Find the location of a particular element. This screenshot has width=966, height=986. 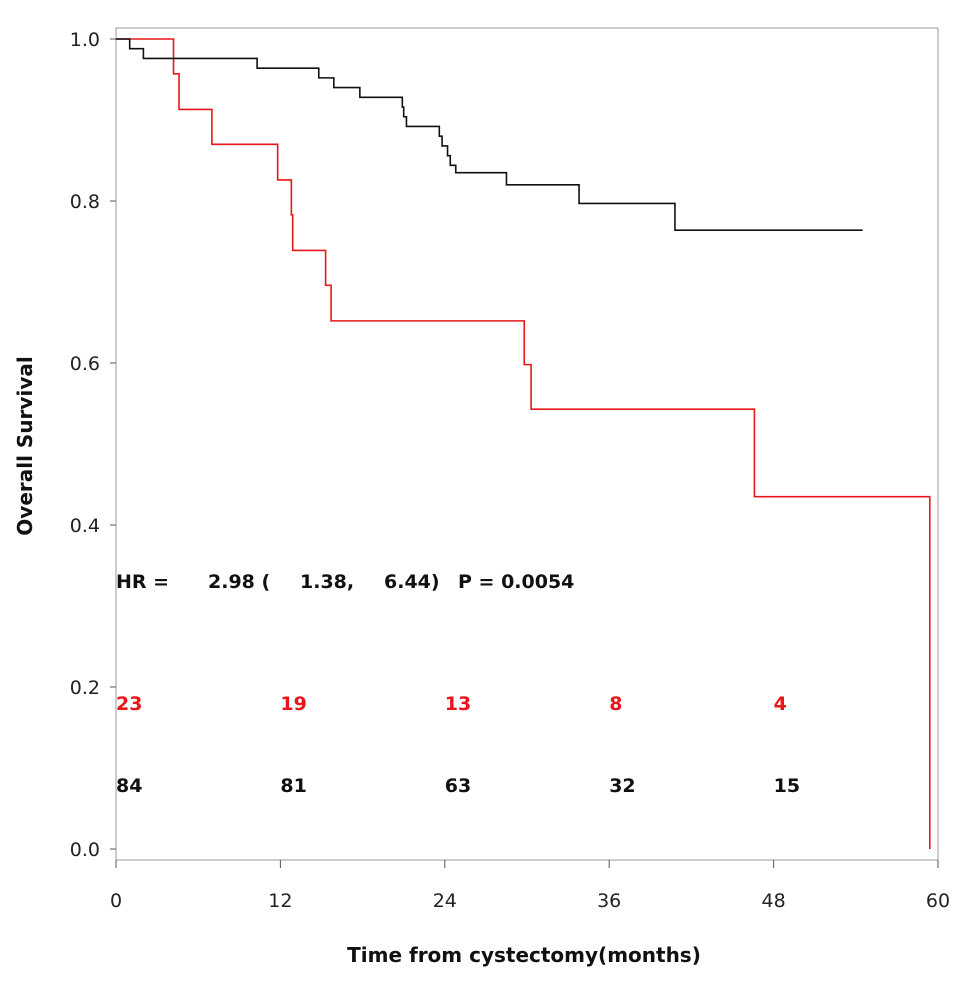

hr-label: HR = is located at coordinates (142, 582).